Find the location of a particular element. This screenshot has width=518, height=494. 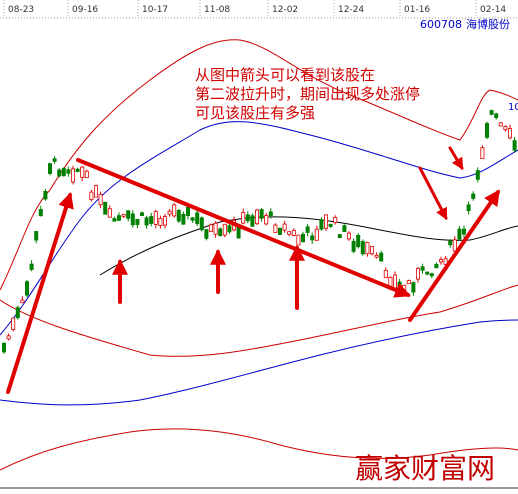

lower-band is located at coordinates (259, 320).